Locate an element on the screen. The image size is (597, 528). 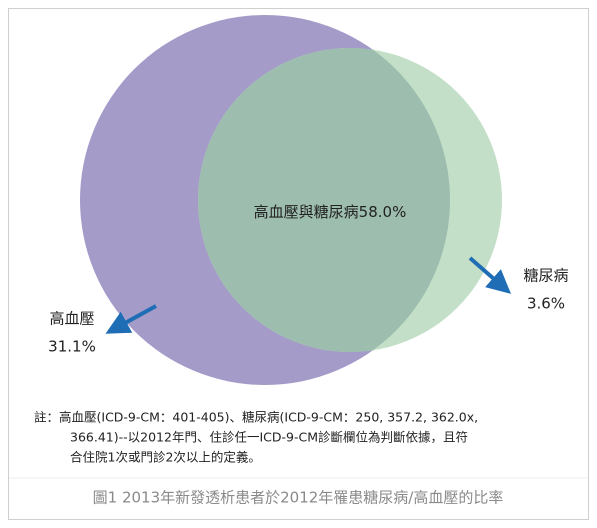
overlap-label: 高血壓與糖尿病58.0% is located at coordinates (330, 212).